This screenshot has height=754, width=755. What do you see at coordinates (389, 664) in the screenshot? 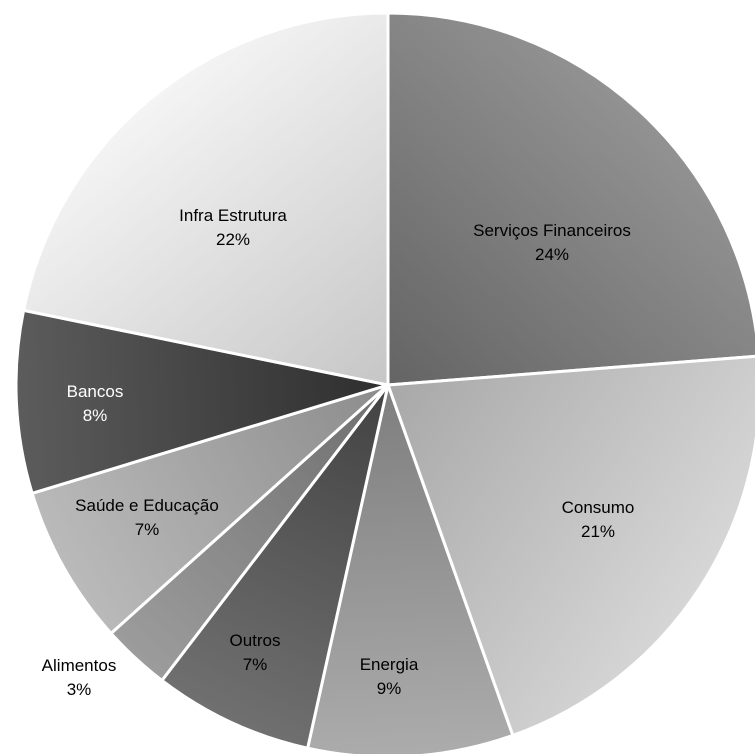
I see `slice-category-label: Energia` at bounding box center [389, 664].